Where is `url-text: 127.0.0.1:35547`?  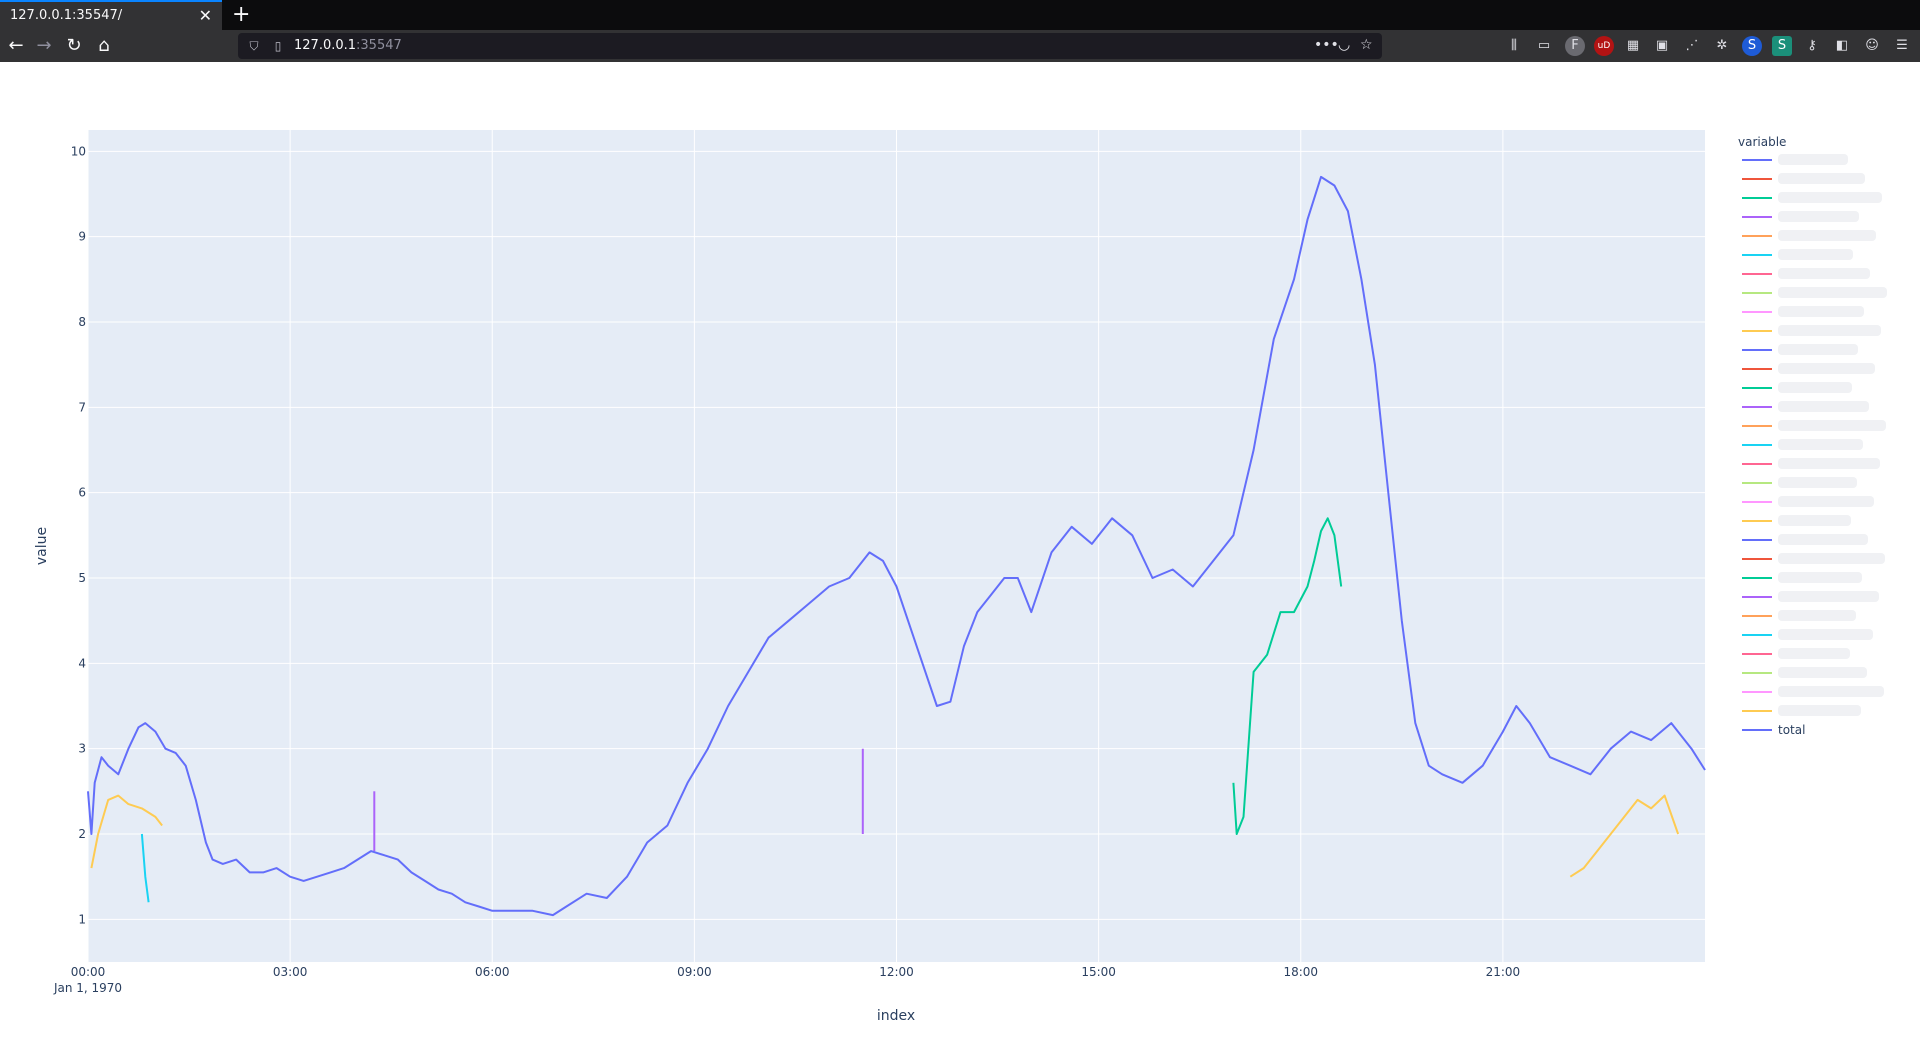
url-text: 127.0.0.1:35547 is located at coordinates (348, 45).